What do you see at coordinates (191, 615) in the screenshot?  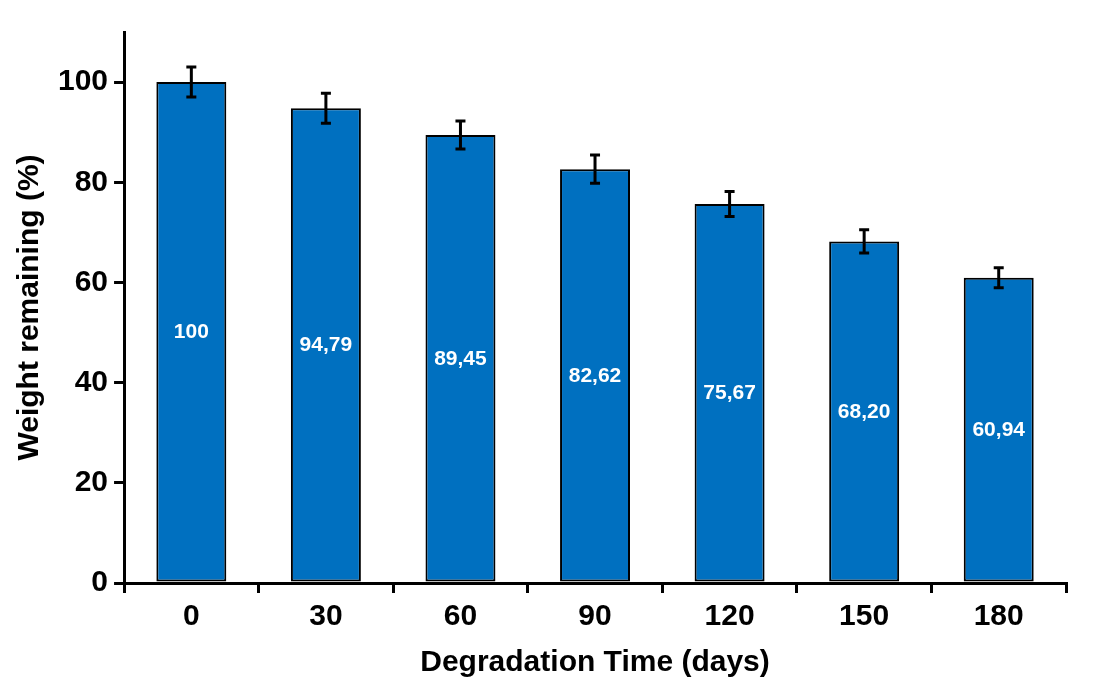 I see `x-tick-label: 0` at bounding box center [191, 615].